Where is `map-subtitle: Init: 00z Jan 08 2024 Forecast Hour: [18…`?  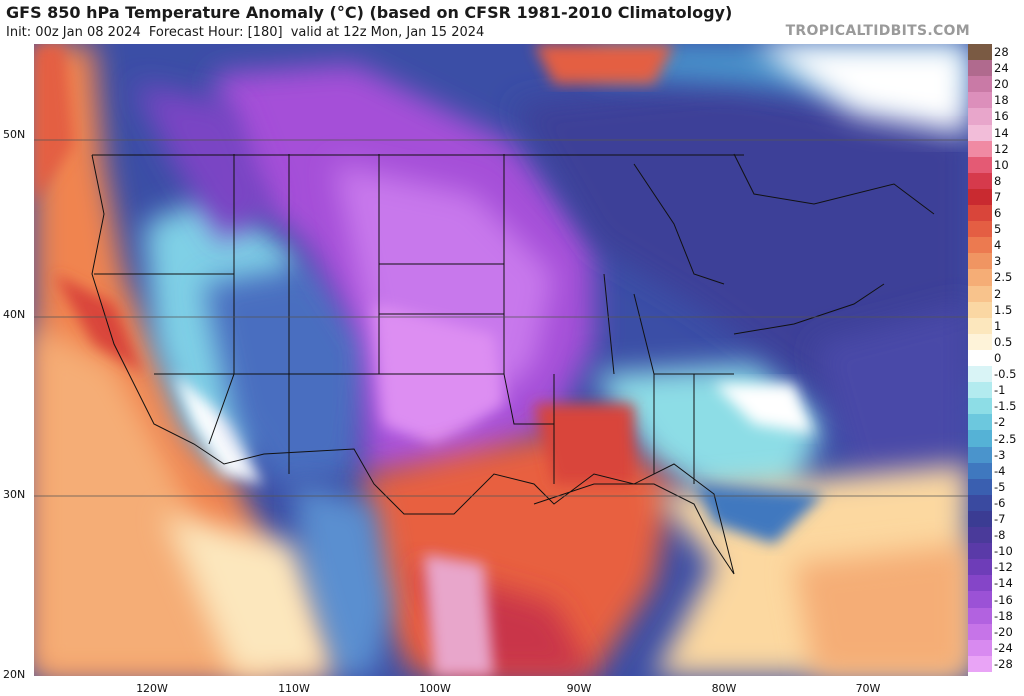
map-subtitle: Init: 00z Jan 08 2024 Forecast Hour: [18… is located at coordinates (247, 32).